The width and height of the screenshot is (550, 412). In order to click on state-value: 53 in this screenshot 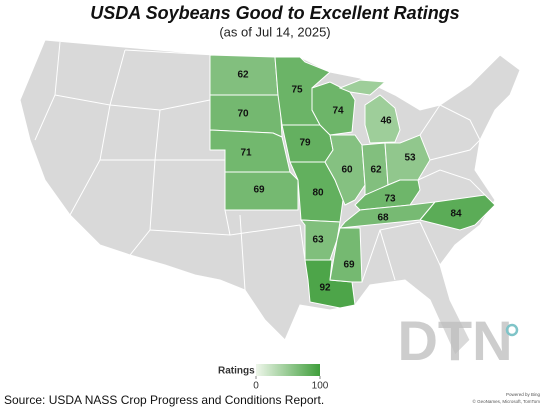, I will do `click(410, 158)`.